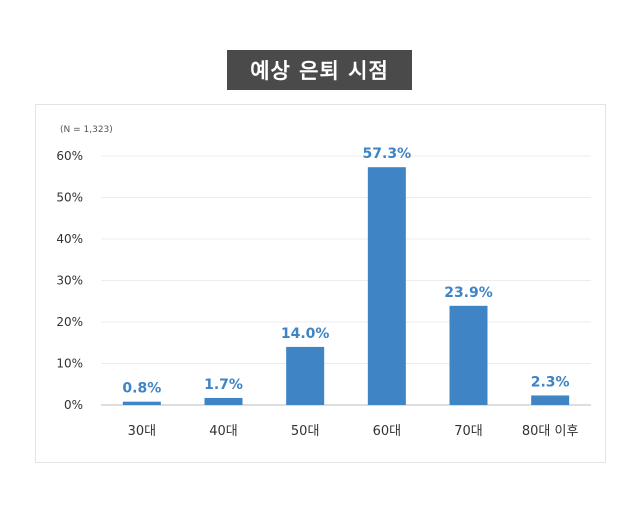 The height and width of the screenshot is (509, 640). Describe the element at coordinates (69, 364) in the screenshot. I see `y-tick-label: 10%` at that location.